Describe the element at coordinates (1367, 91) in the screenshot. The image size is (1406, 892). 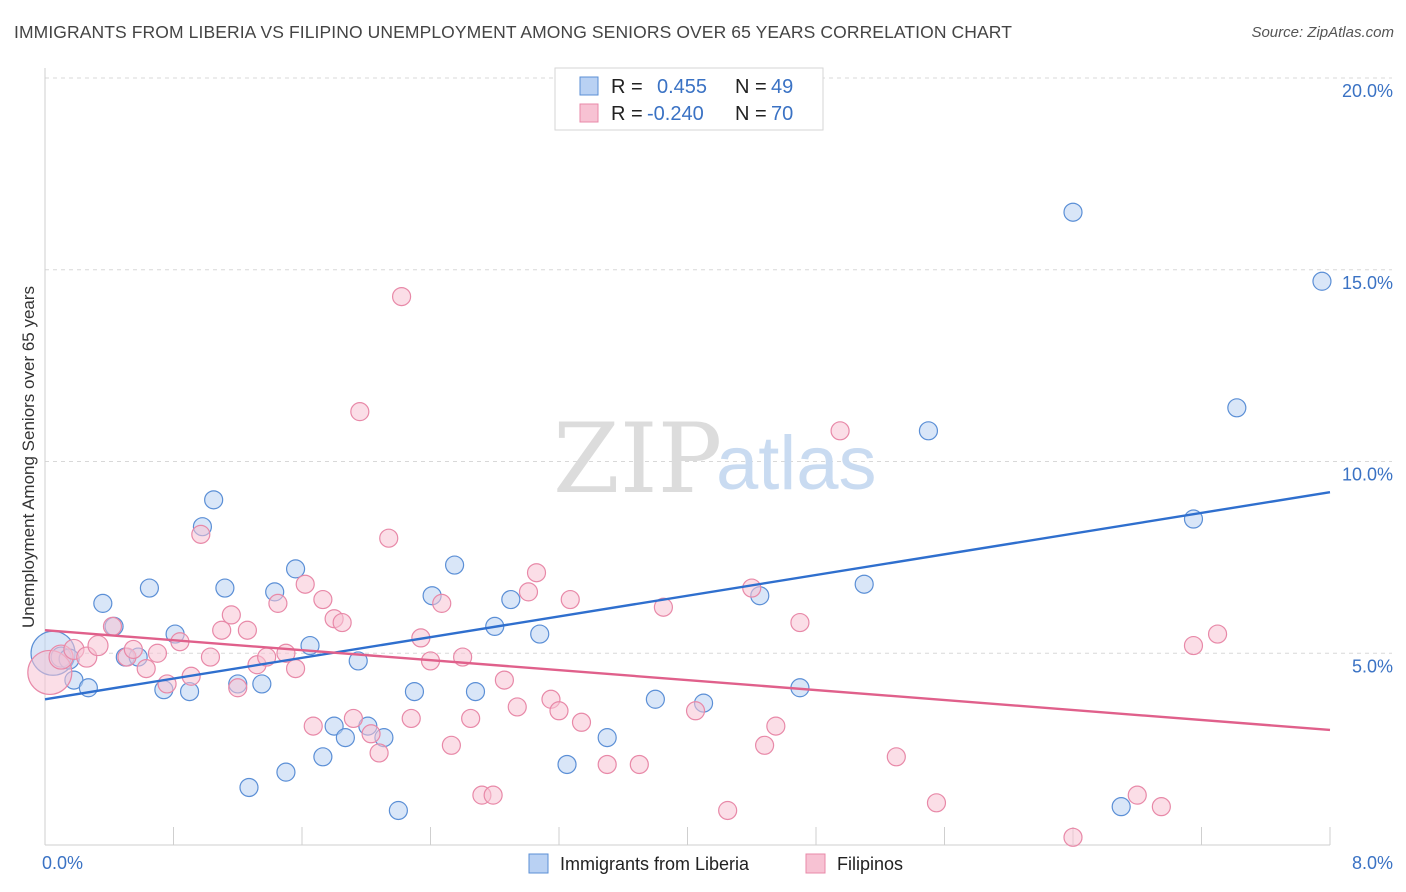
I see `y-tick-label-20: 20.0%` at that location.